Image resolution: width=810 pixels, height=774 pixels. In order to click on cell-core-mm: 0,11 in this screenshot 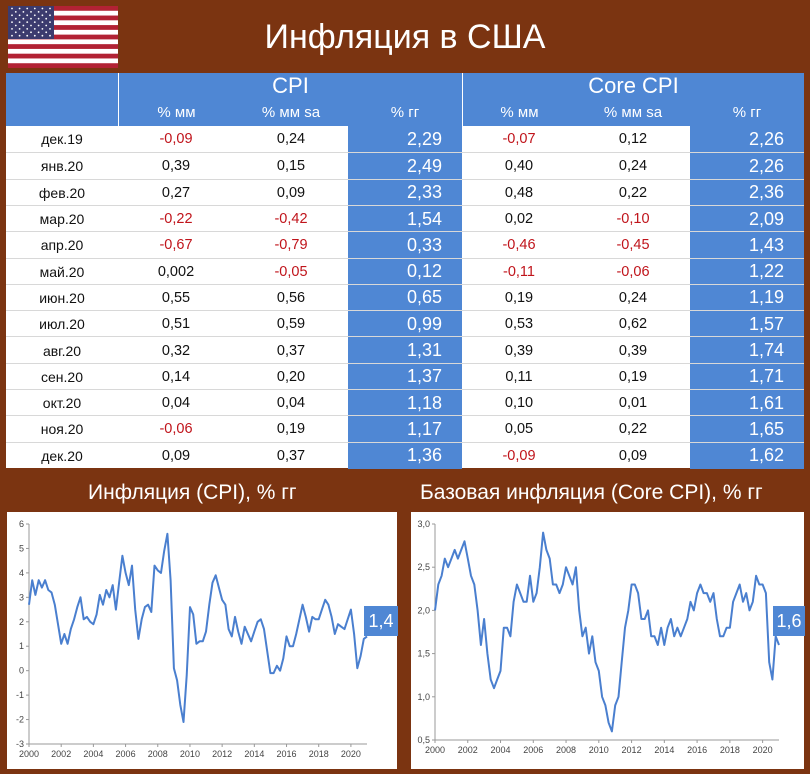, I will do `click(519, 376)`.